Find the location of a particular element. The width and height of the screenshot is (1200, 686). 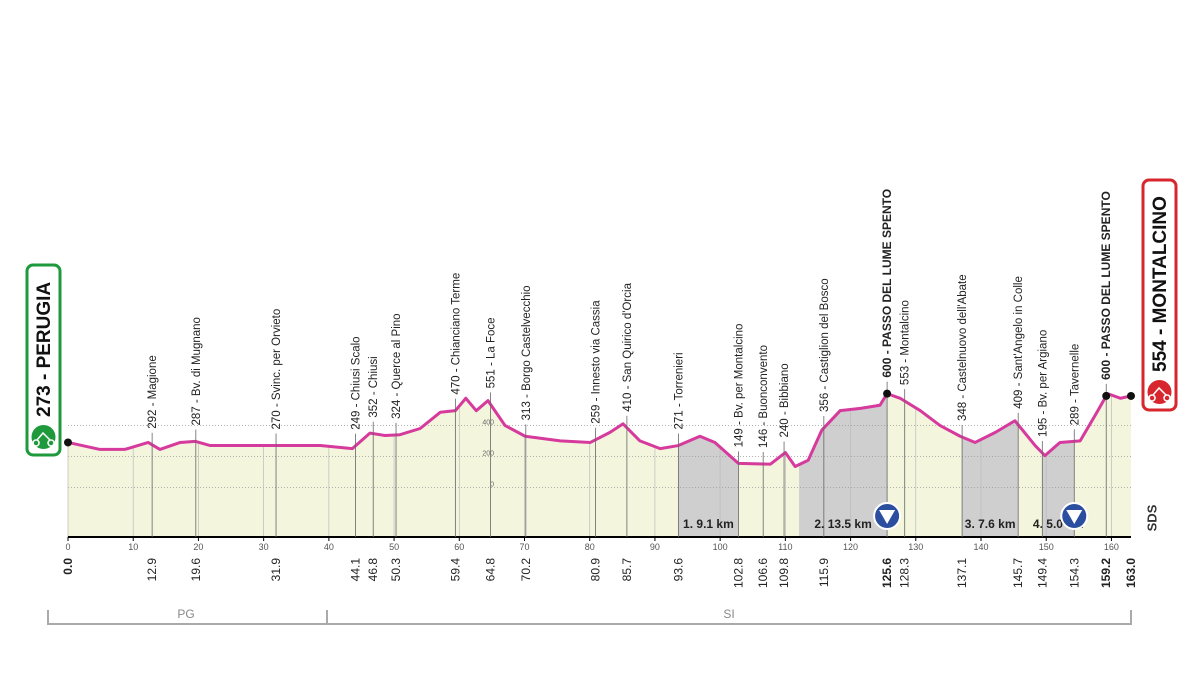

waypoint-label: 240 - Bibbiano is located at coordinates (785, 400).